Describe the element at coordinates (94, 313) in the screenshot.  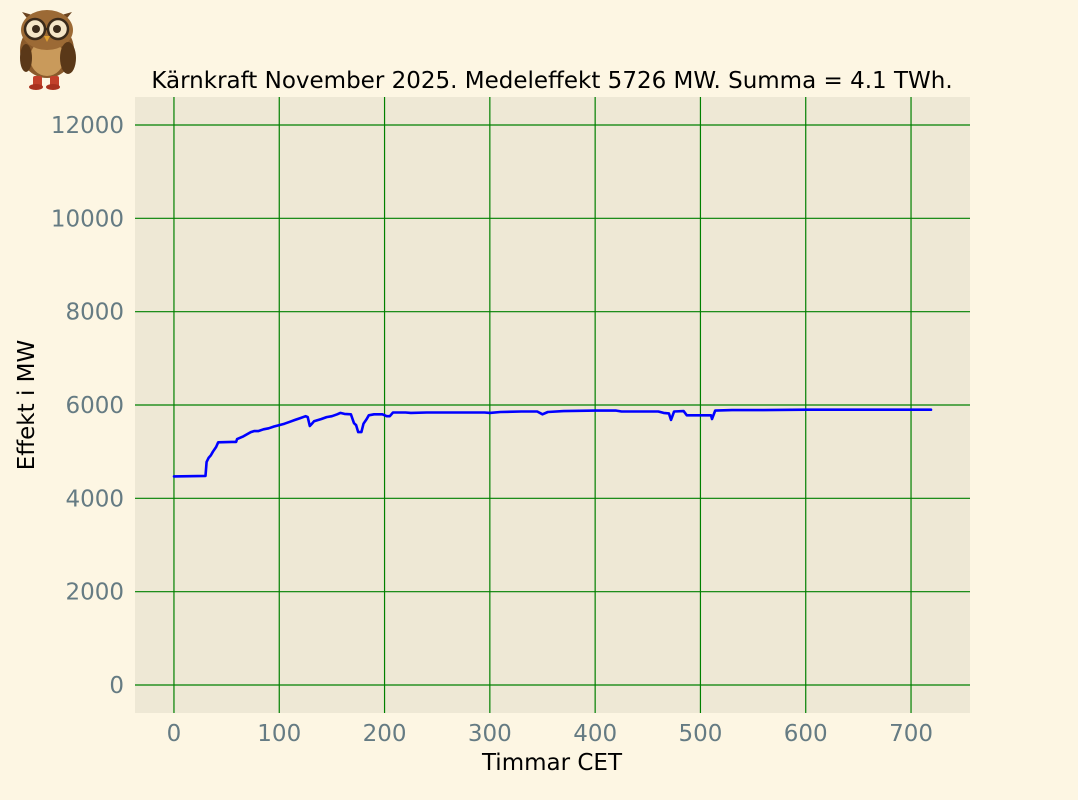
I see `y-tick-label: 8000` at that location.